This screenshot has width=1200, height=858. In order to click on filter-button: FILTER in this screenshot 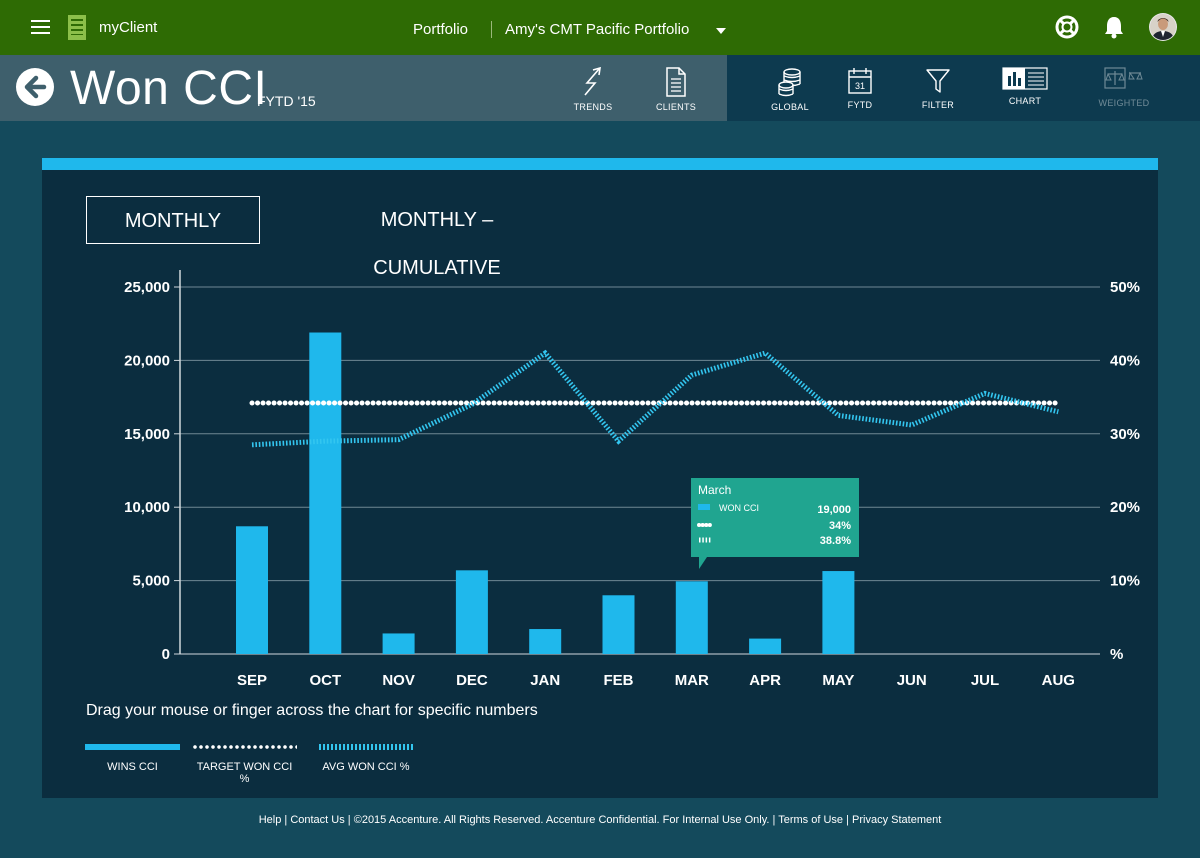, I will do `click(938, 88)`.